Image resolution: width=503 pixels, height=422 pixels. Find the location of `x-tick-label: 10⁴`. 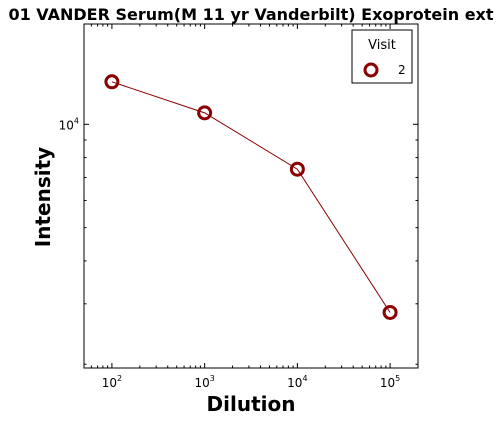

x-tick-label: 10⁴ is located at coordinates (297, 382).